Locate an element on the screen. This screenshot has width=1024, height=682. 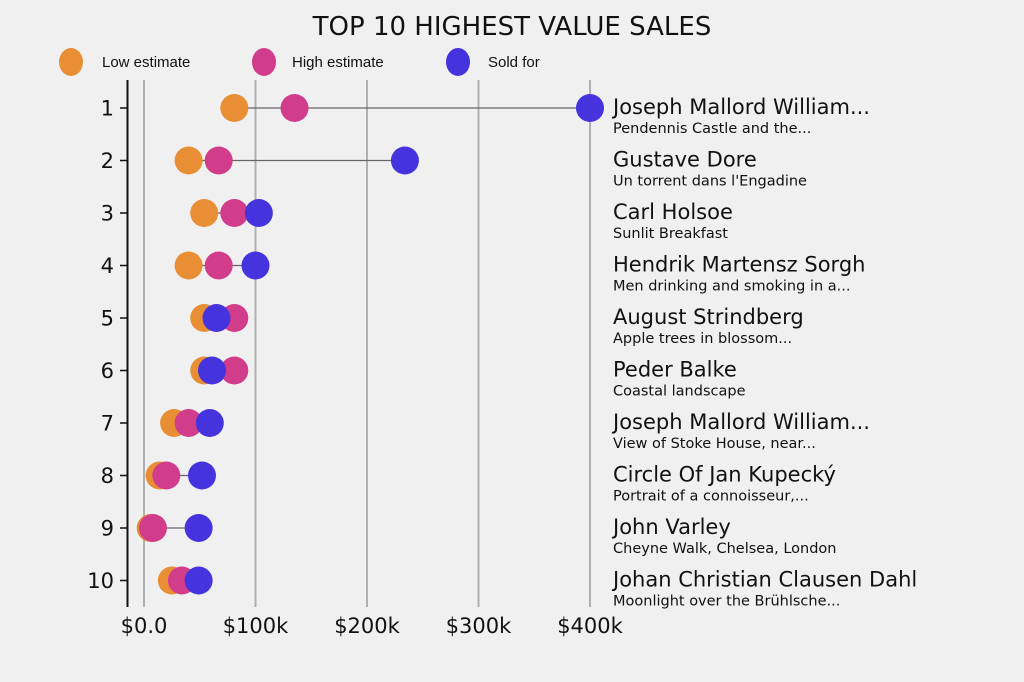
artwork-title: Coastal landscape is located at coordinates (679, 392).